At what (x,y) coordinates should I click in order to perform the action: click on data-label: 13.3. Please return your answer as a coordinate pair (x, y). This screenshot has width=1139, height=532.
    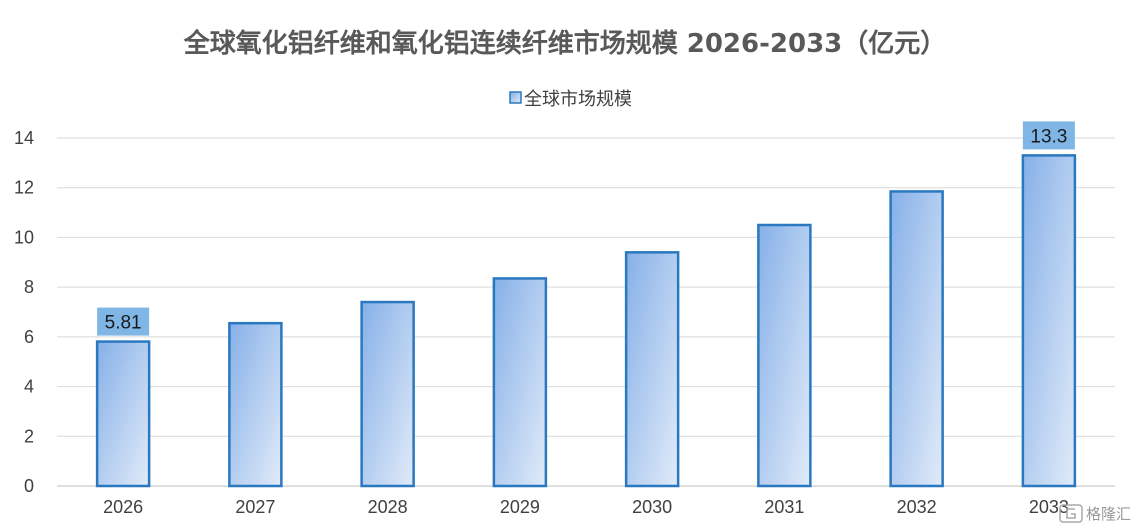
    Looking at the image, I should click on (1048, 135).